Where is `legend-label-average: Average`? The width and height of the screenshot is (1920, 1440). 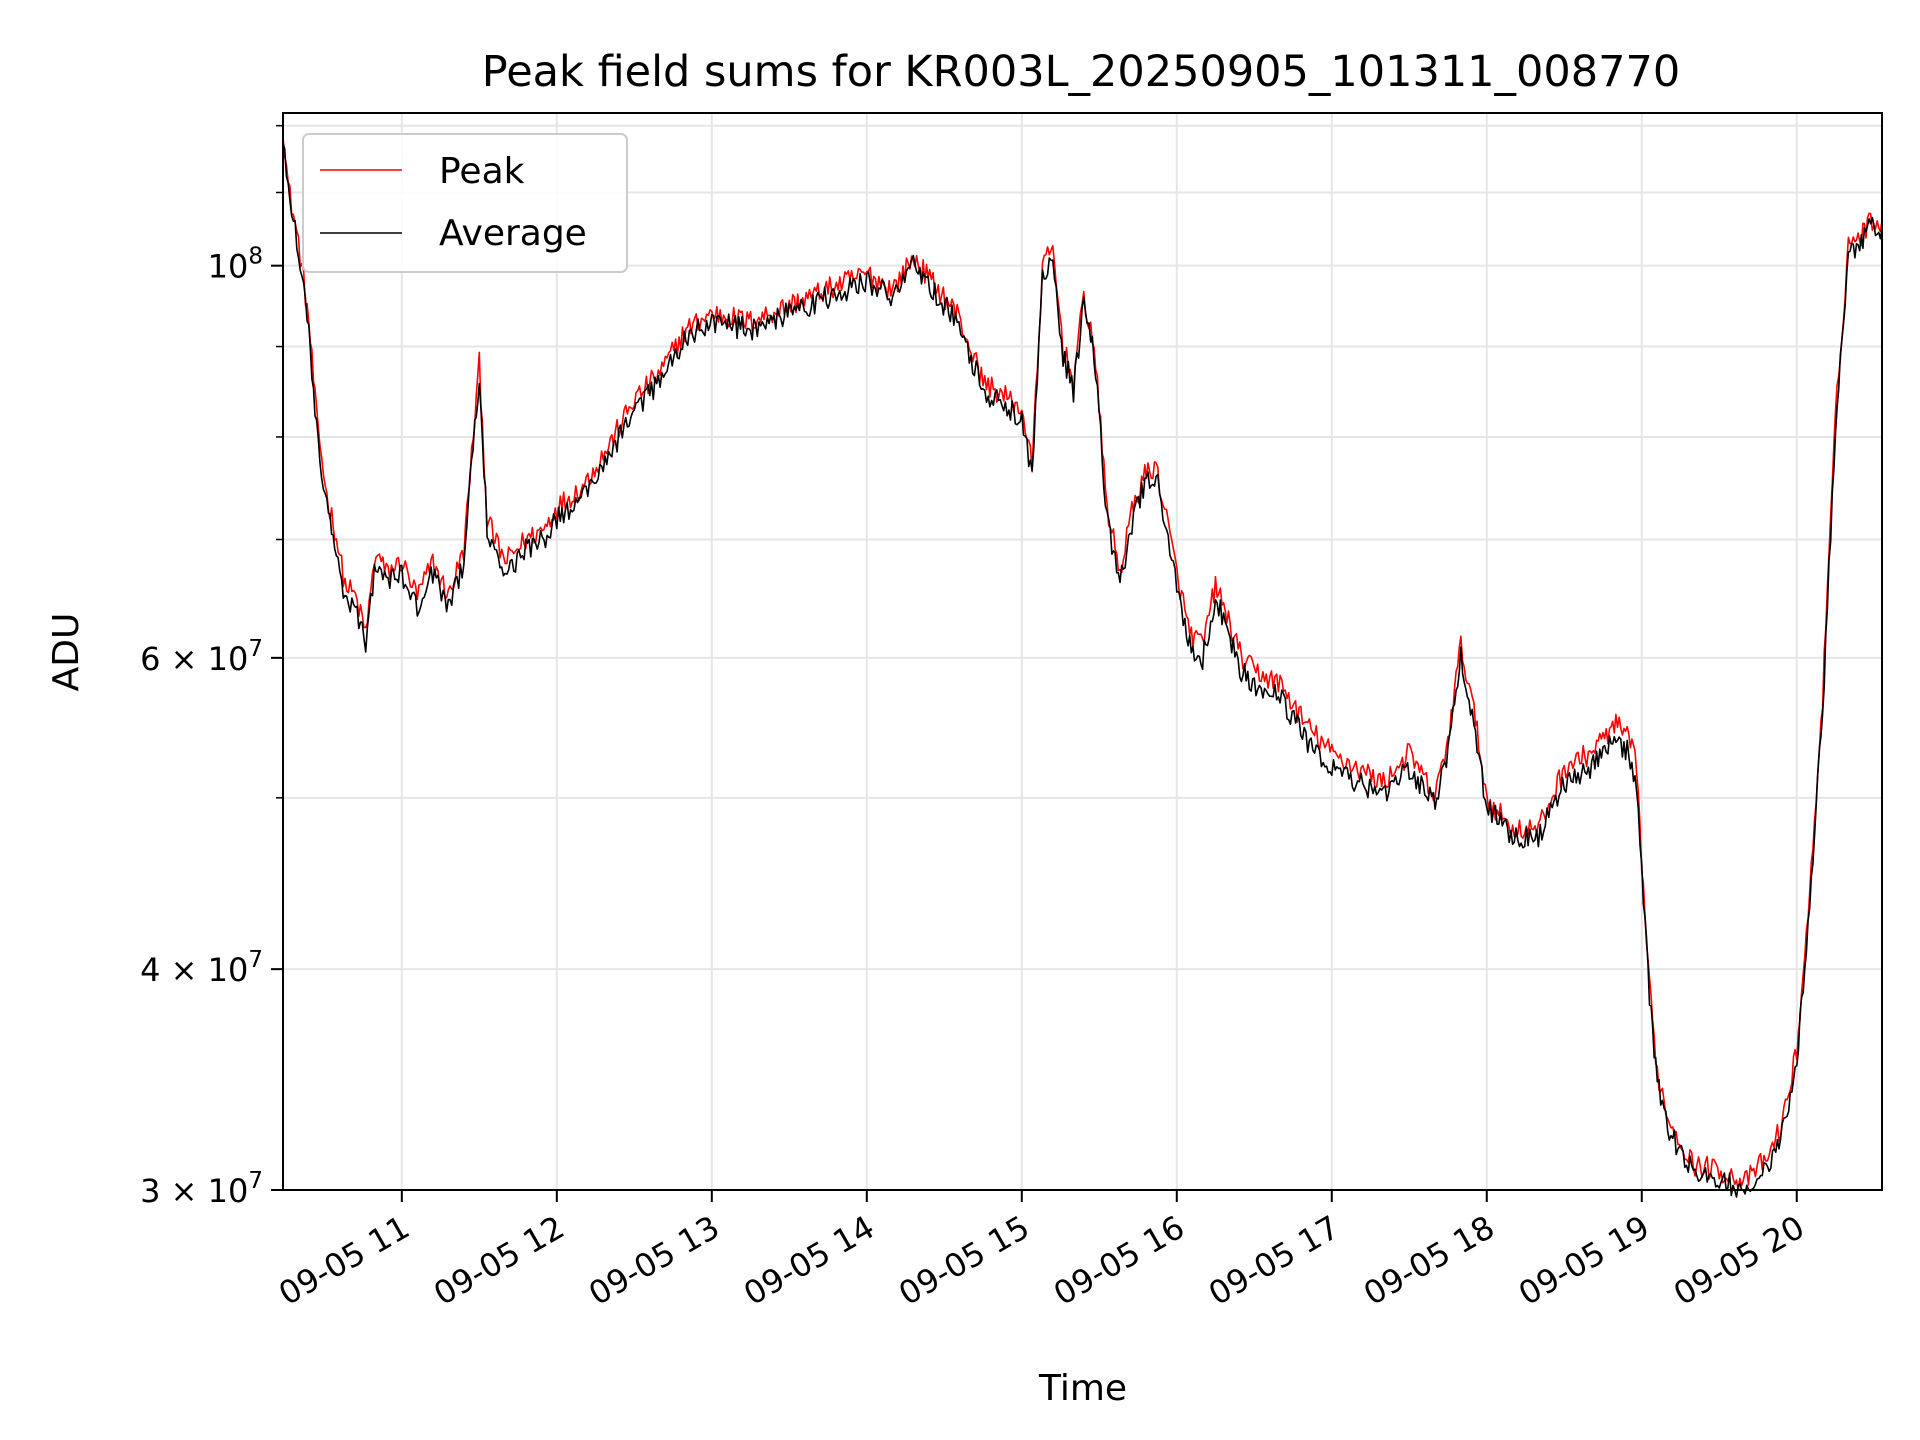 legend-label-average: Average is located at coordinates (513, 233).